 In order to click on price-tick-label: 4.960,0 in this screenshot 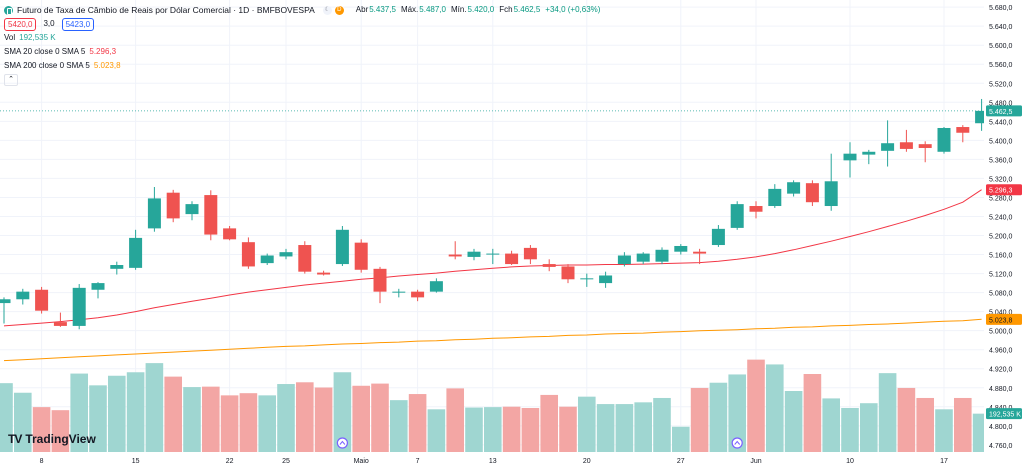, I will do `click(1000, 351)`.